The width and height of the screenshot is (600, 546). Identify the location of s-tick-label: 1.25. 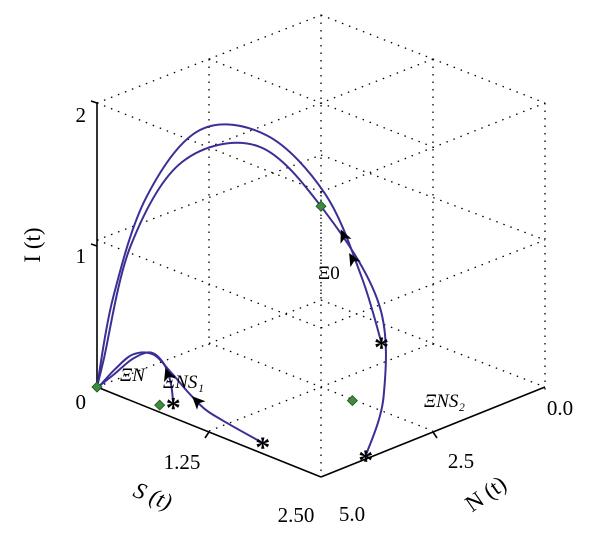
(182, 462).